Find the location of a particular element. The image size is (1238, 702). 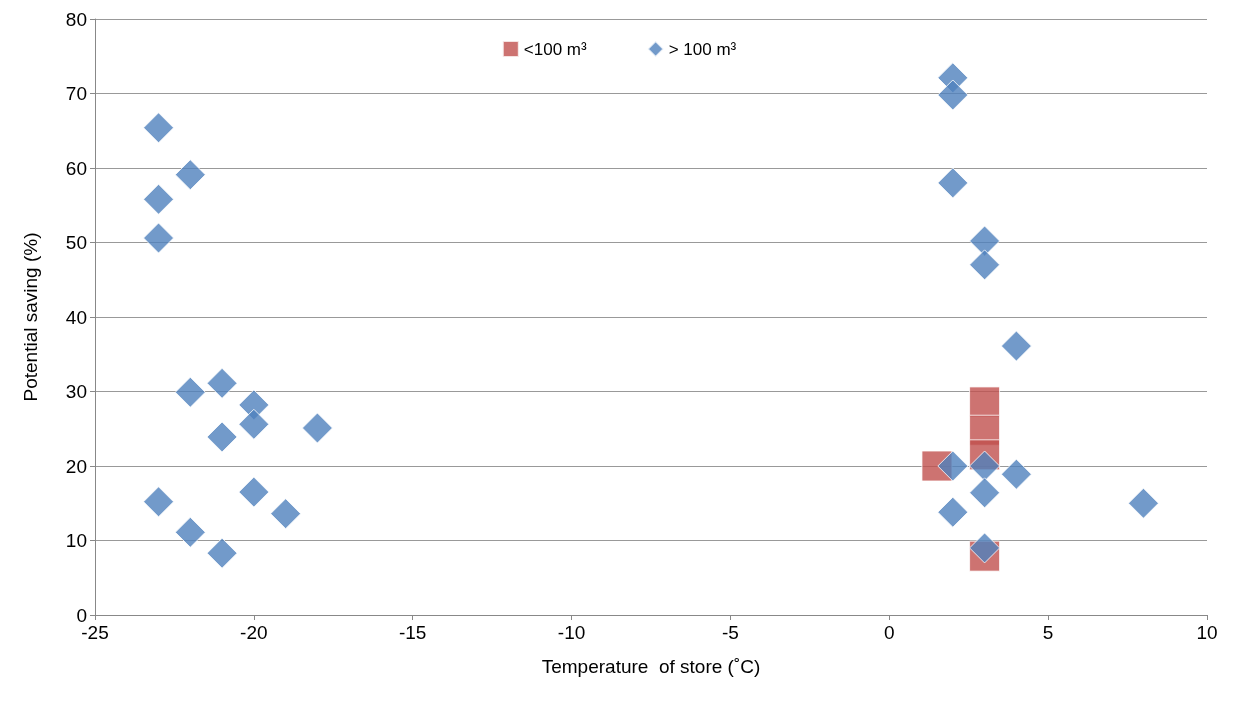

x-tick-label: 5 is located at coordinates (1048, 632).